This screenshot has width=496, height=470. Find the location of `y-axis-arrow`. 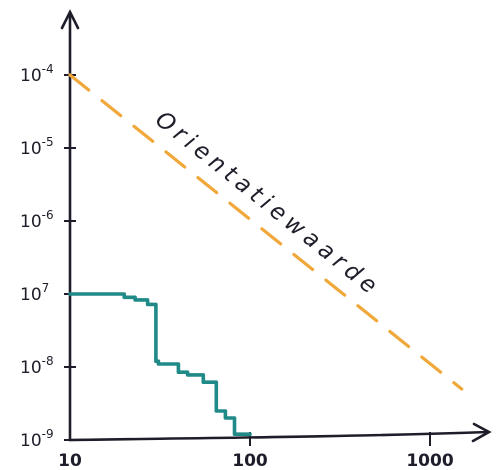

y-axis-arrow is located at coordinates (70, 19).